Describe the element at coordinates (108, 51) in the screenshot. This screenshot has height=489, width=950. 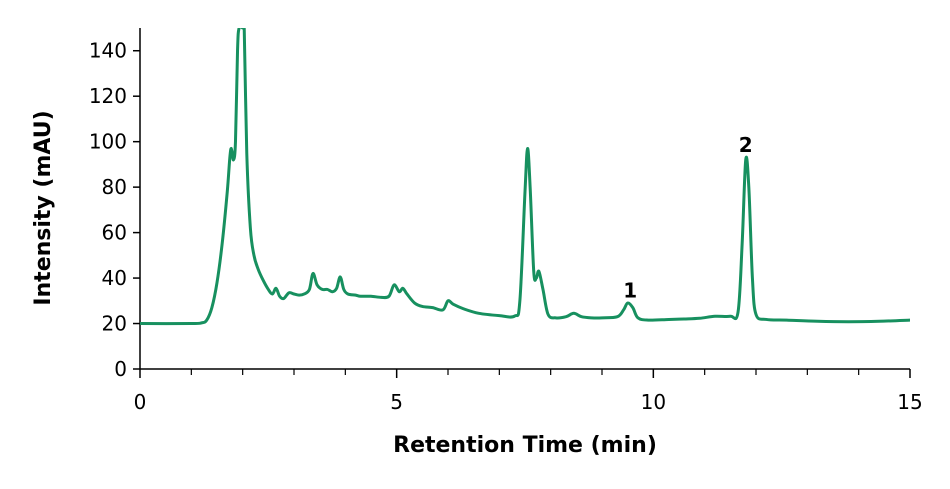
I see `y-tick-label: 140` at that location.